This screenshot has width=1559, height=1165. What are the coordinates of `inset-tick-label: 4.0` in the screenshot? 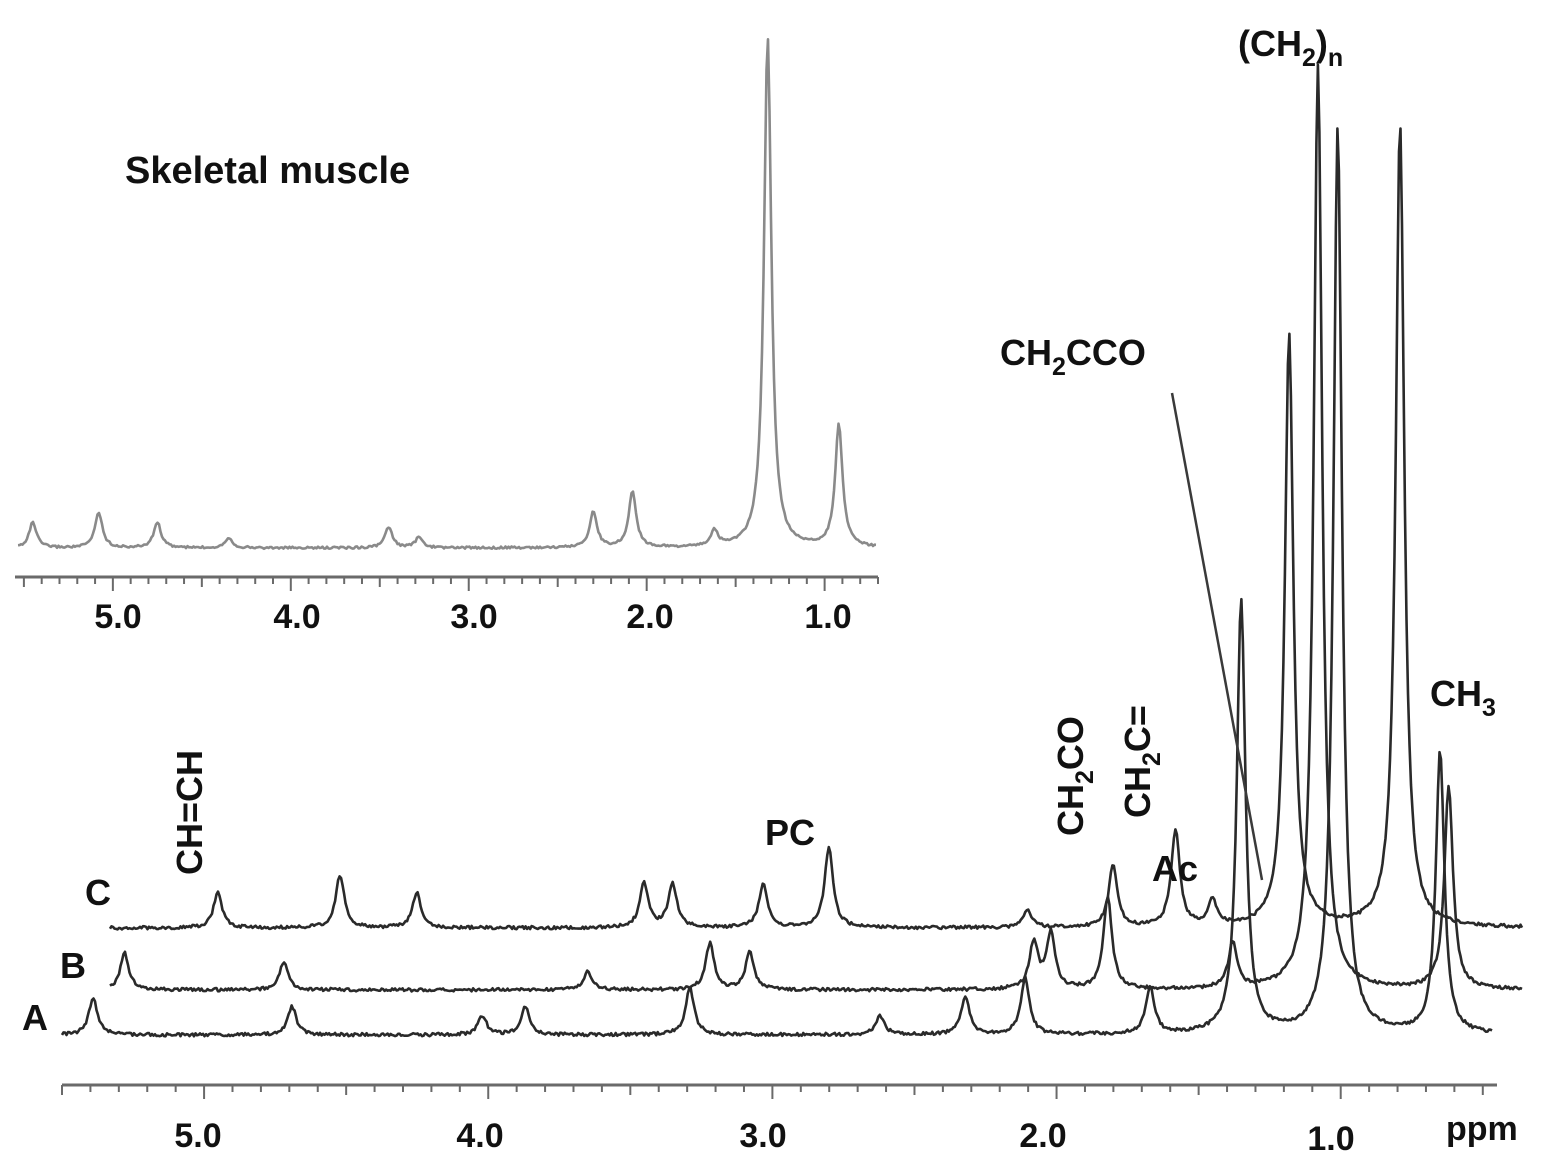 It's located at (296, 617).